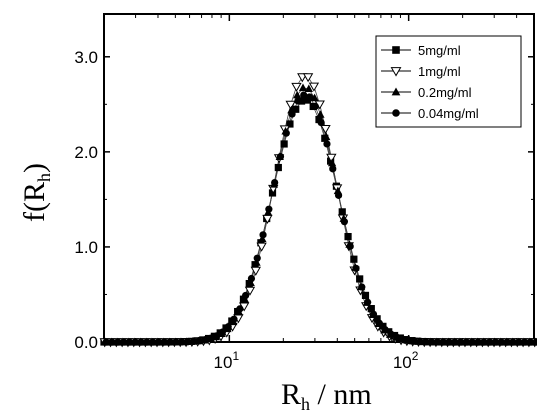  Describe the element at coordinates (439, 71) in the screenshot. I see `legend-label: 1mg/ml` at that location.